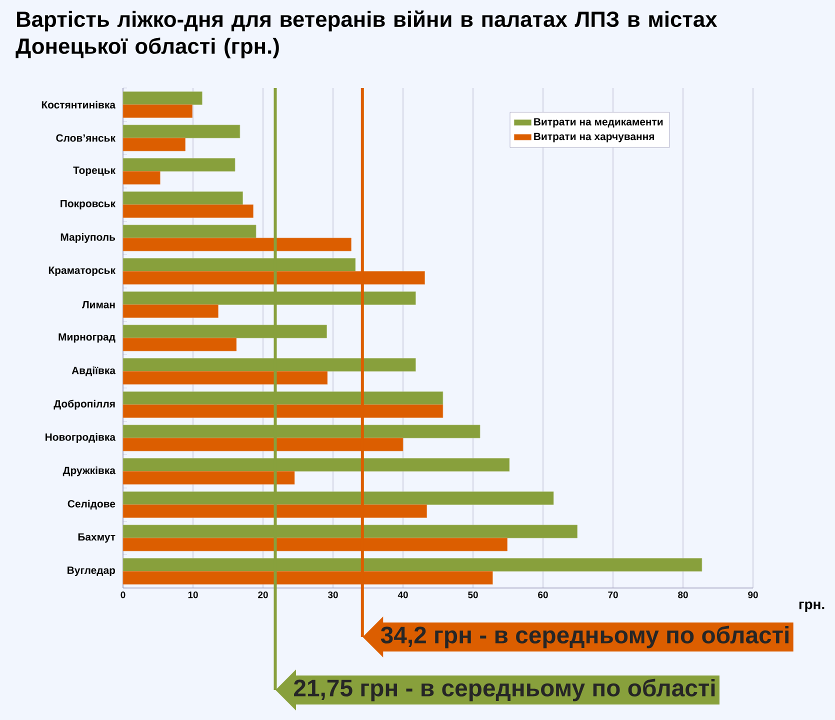 The image size is (835, 720). I want to click on y-tick-label: Покровськ, so click(88, 205).